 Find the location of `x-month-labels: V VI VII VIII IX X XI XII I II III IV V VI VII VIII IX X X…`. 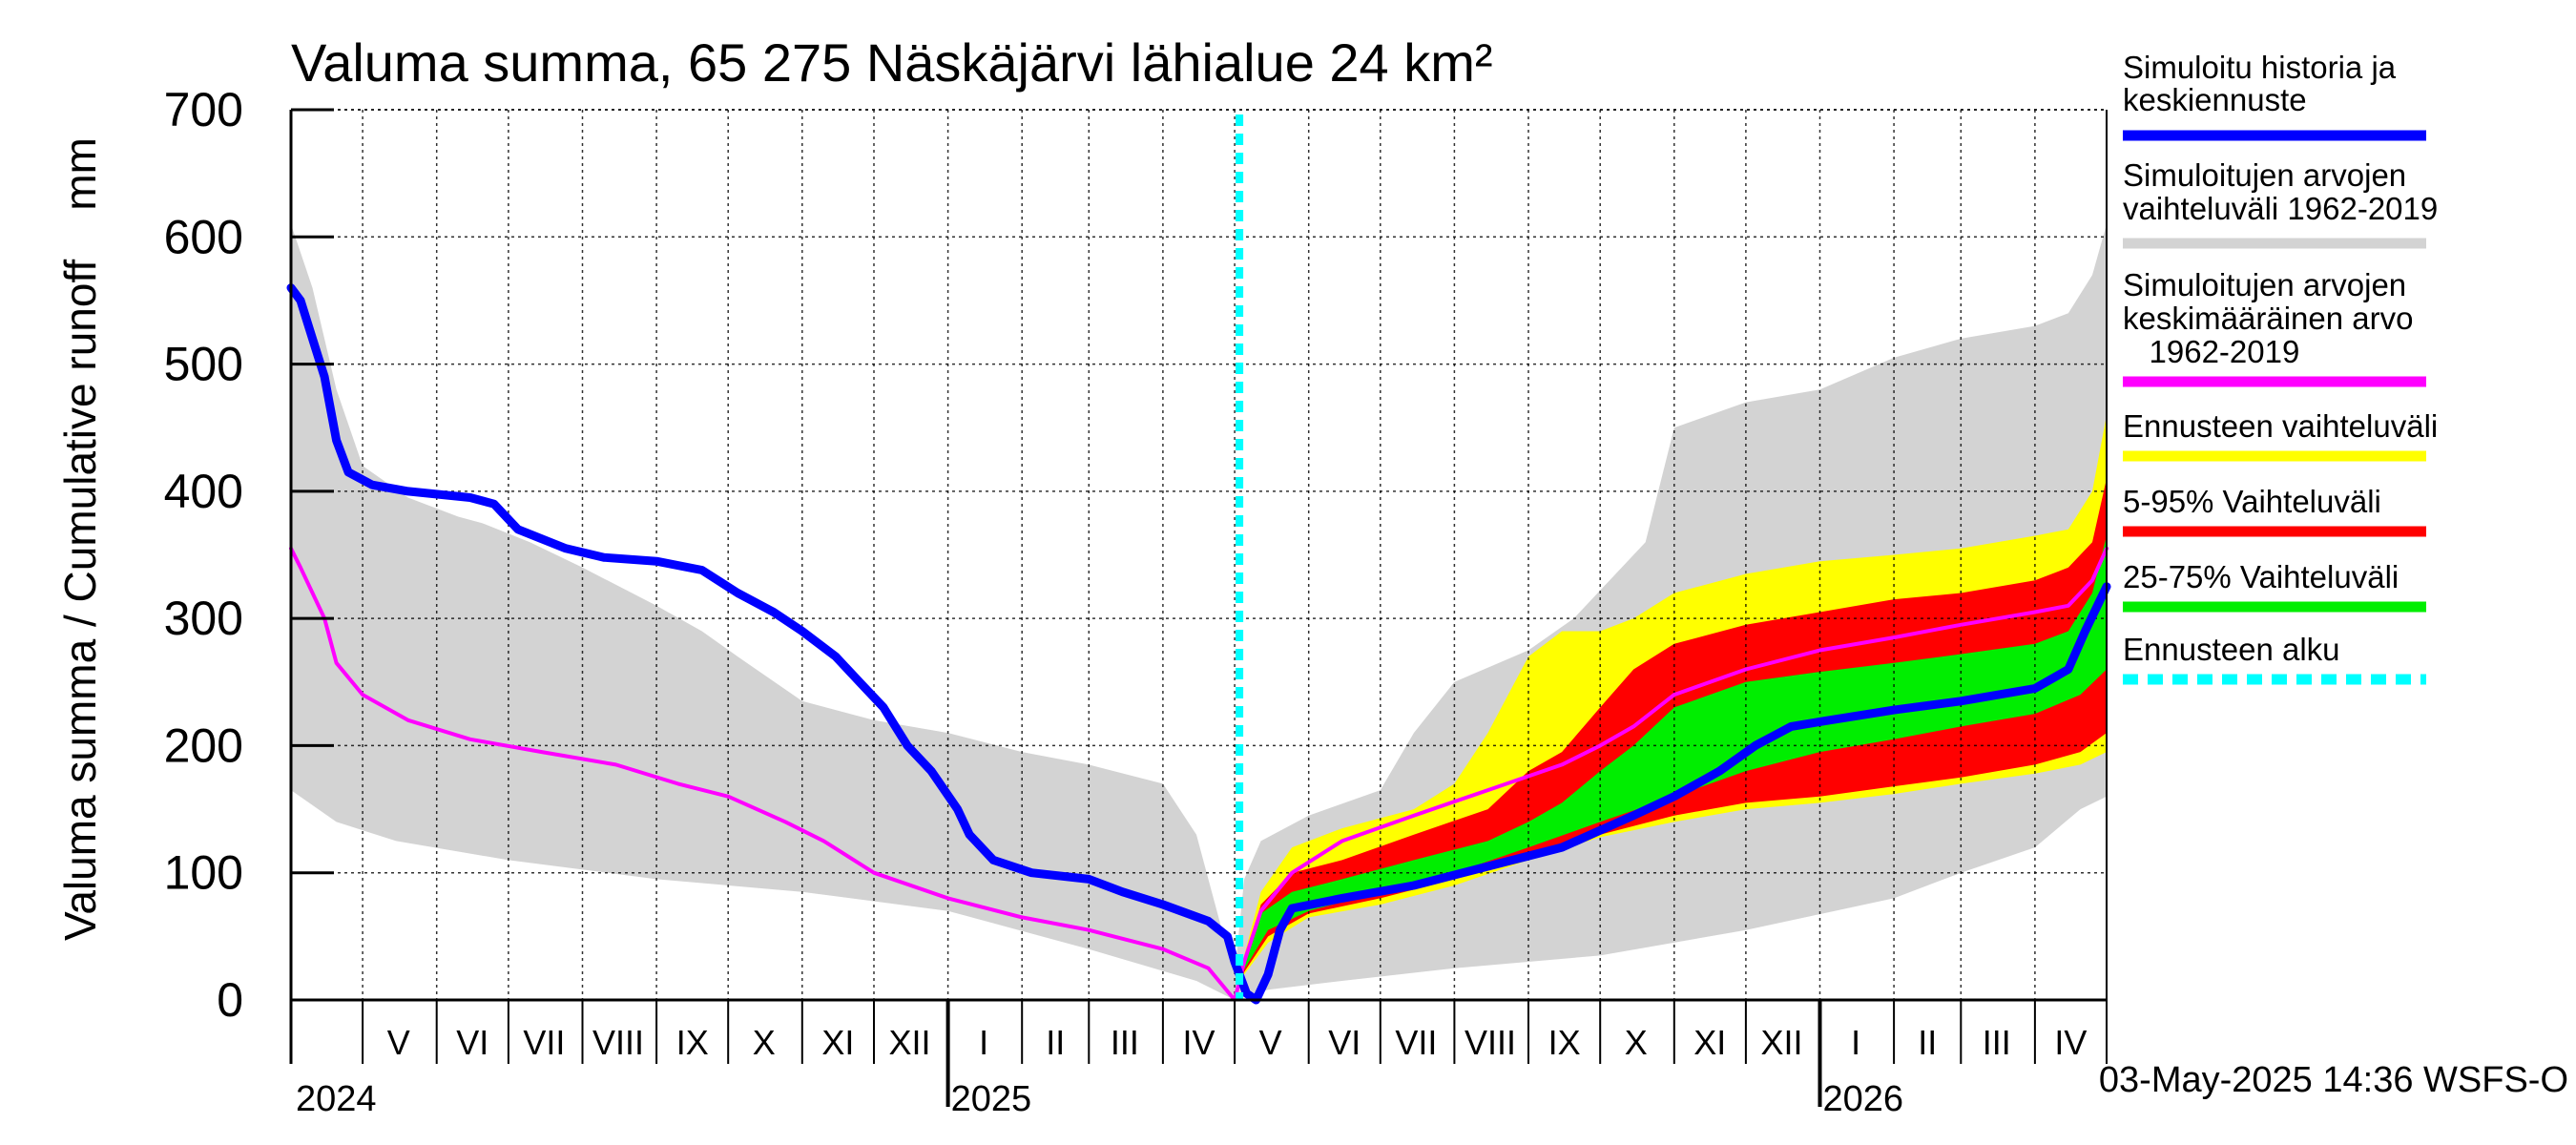

x-month-labels: V VI VII VIII IX X XI XII I II III IV V VI VII VIII IX X X… is located at coordinates (1191, 1071).